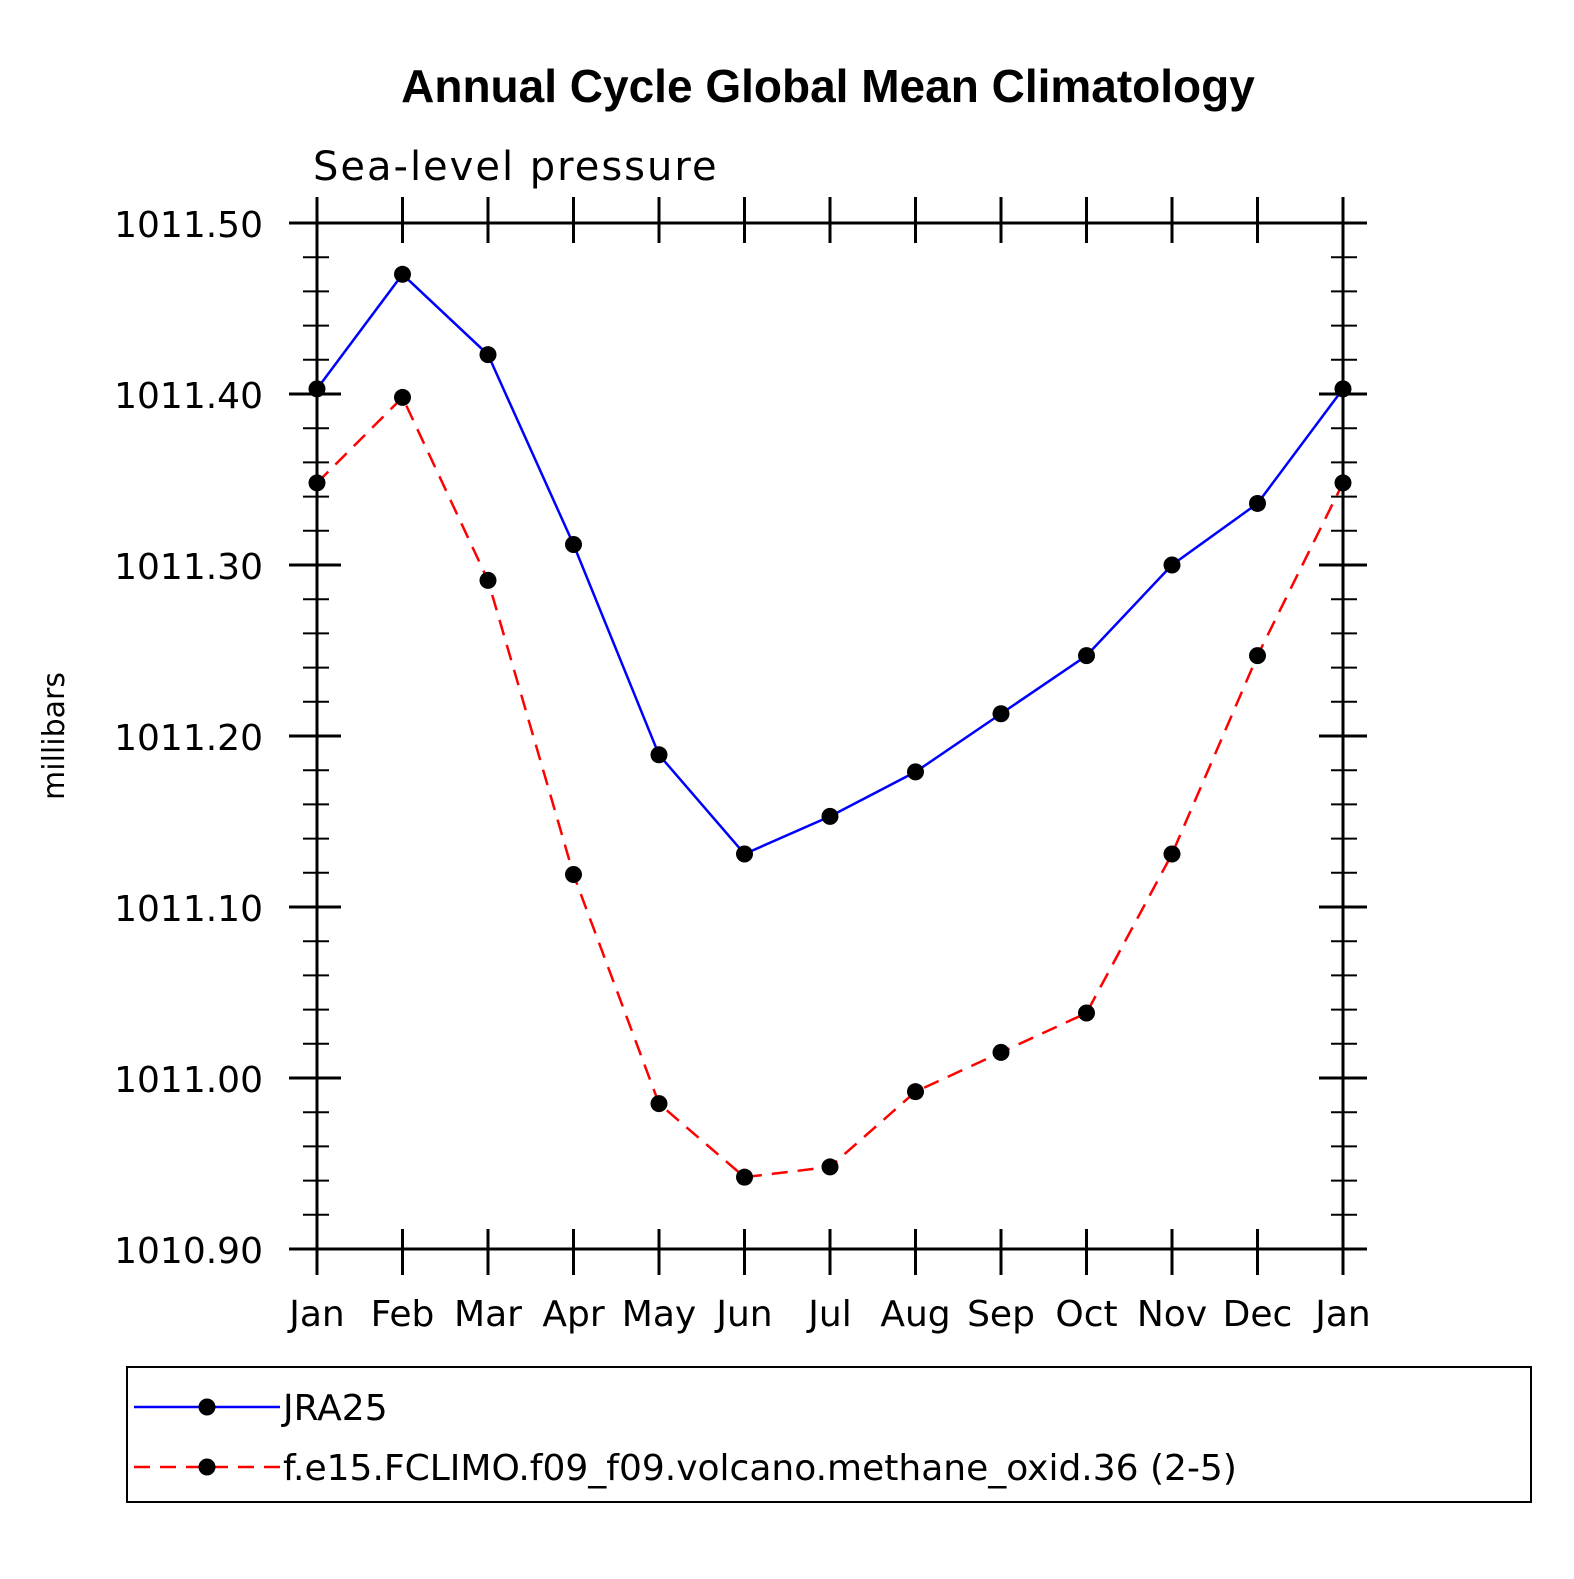 The image size is (1574, 1579). I want to click on x-tick-label: May, so click(659, 1314).